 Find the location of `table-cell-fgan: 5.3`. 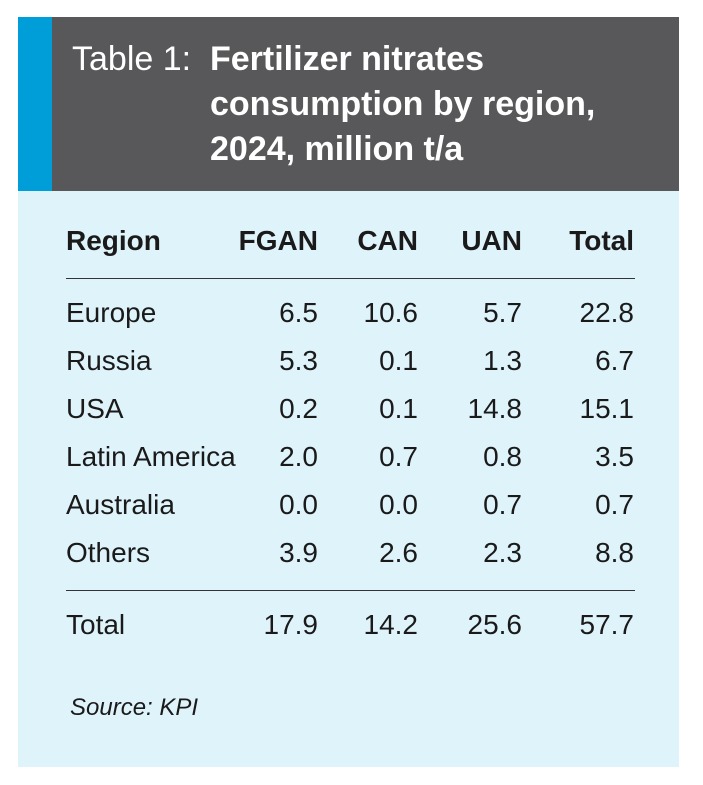

table-cell-fgan: 5.3 is located at coordinates (298, 360).